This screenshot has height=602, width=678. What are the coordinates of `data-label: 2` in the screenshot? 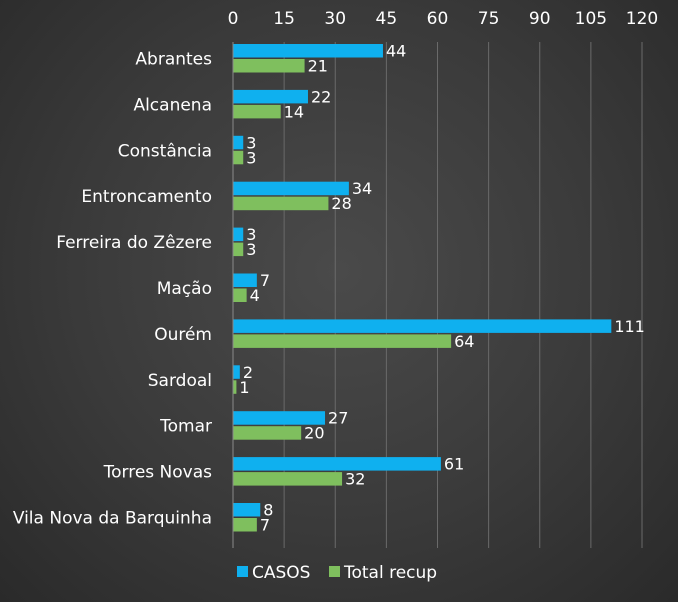 It's located at (248, 372).